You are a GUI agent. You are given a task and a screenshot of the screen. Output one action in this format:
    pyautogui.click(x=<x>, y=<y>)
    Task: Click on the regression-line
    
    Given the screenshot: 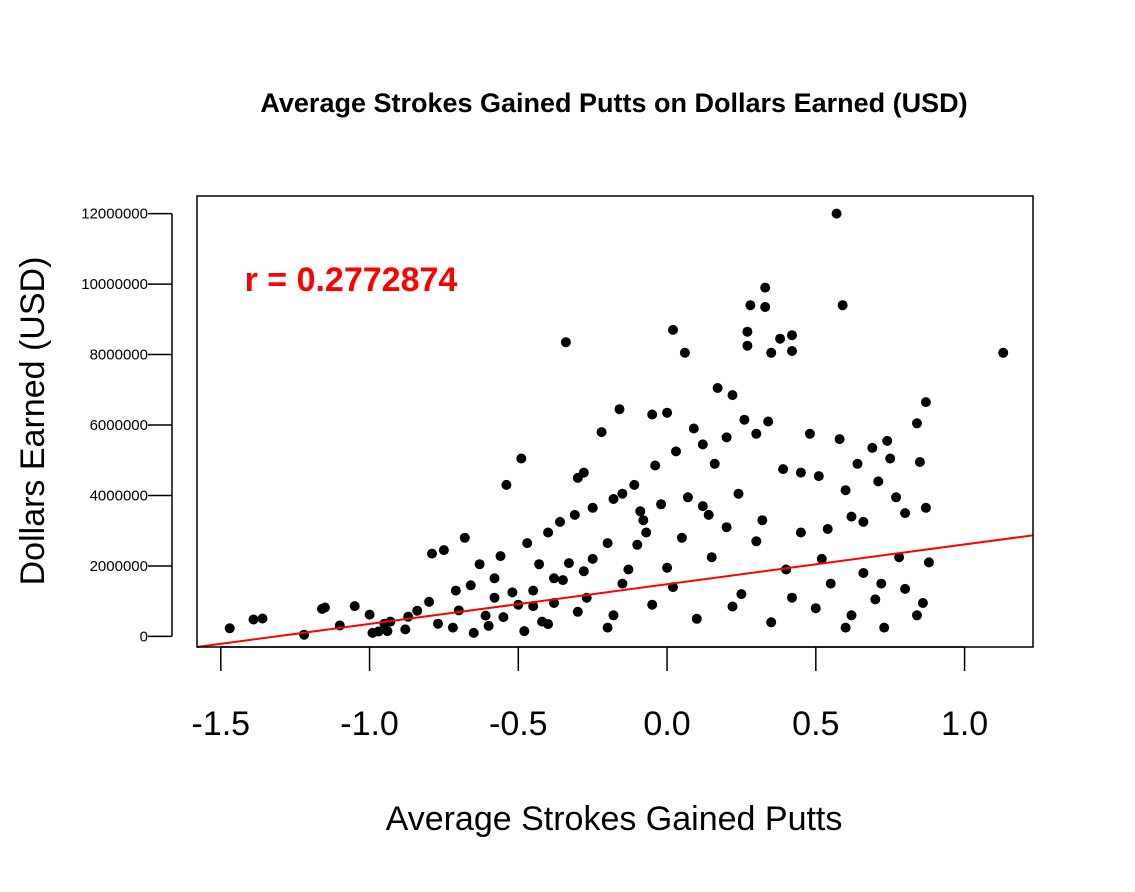 What is the action you would take?
    pyautogui.click(x=615, y=591)
    